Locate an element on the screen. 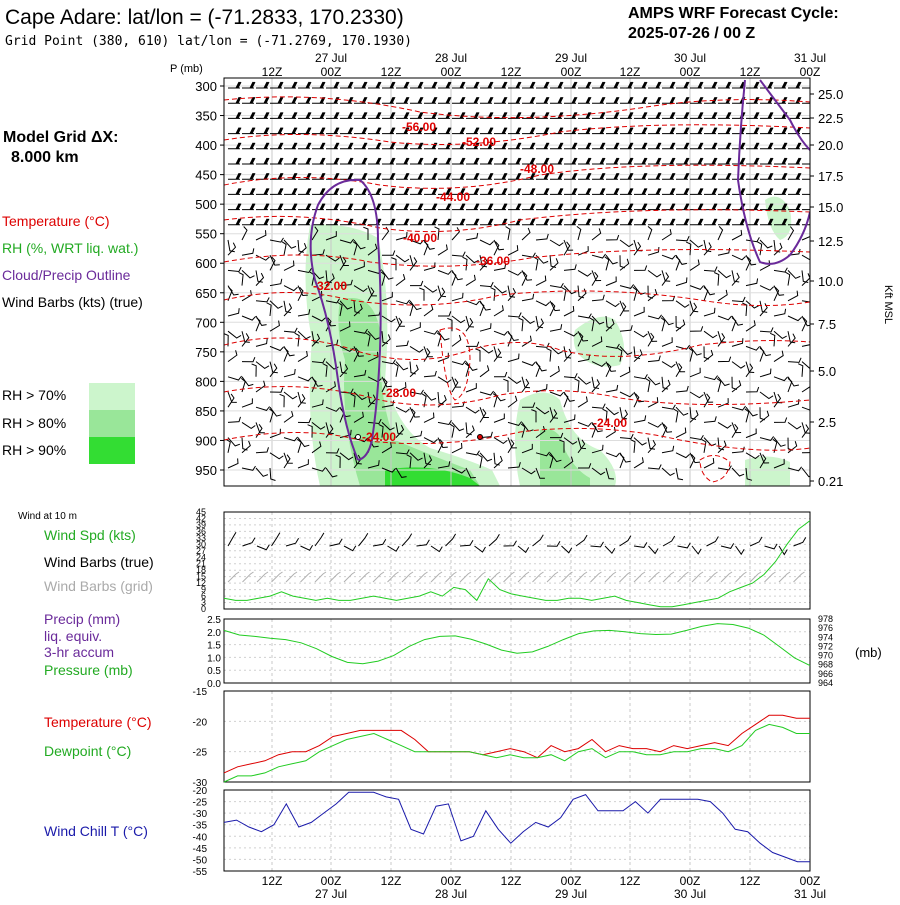  temperature-label: -40.00 is located at coordinates (420, 238).